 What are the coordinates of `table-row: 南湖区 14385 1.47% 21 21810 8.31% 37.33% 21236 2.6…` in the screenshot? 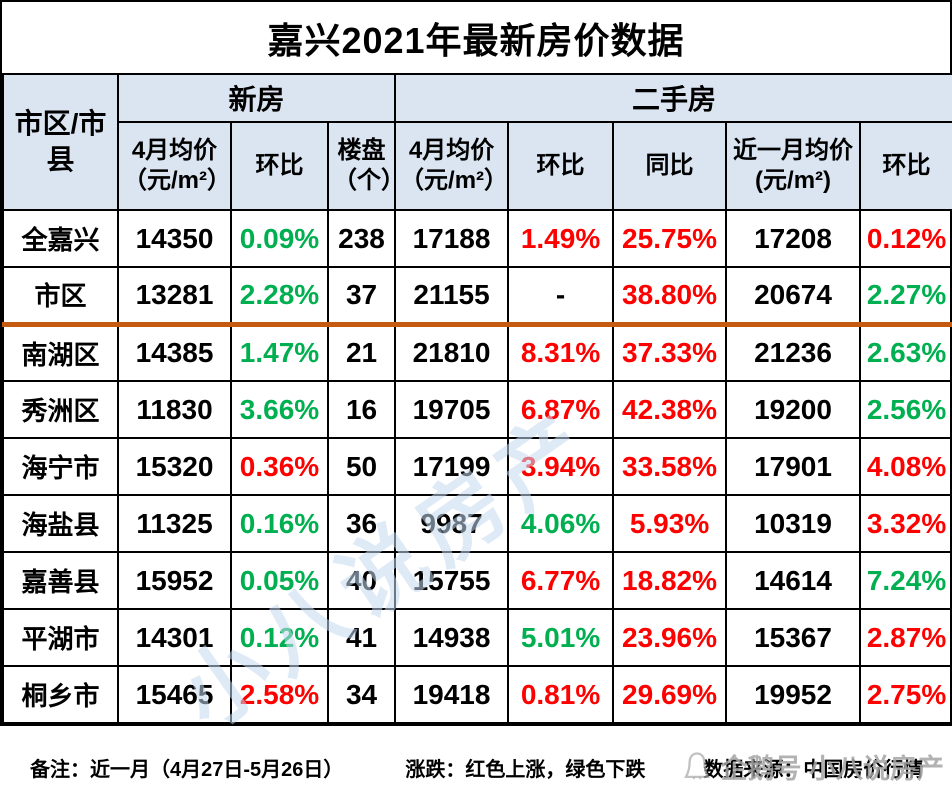 It's located at (477, 352).